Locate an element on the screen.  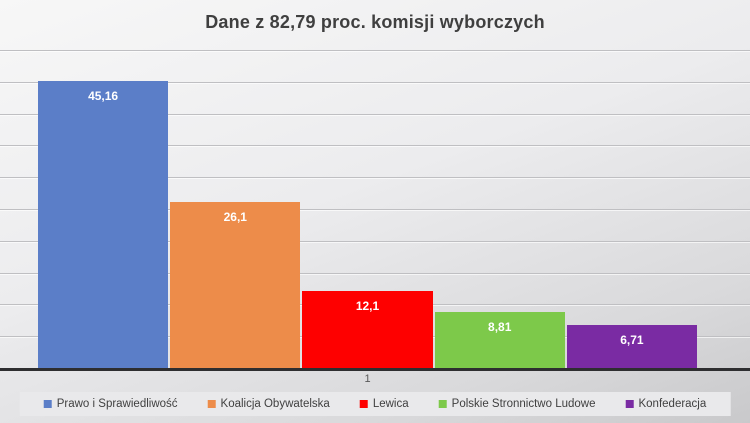
legend-item: Lewica is located at coordinates (384, 404).